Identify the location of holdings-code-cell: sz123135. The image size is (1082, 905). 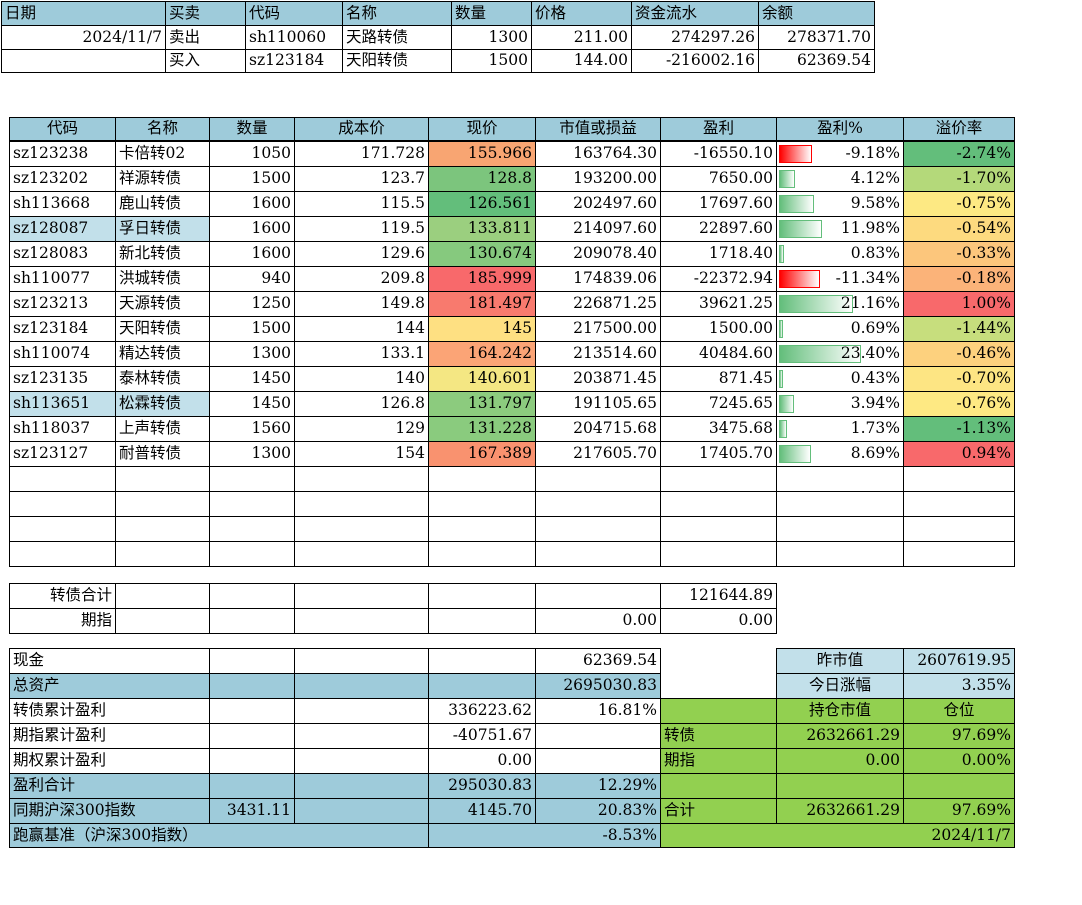
(62, 379).